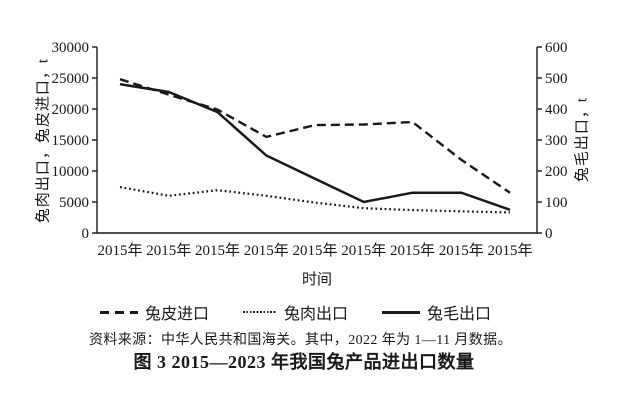 The height and width of the screenshot is (405, 622). I want to click on right-axis-tick-label: 300, so click(556, 141).